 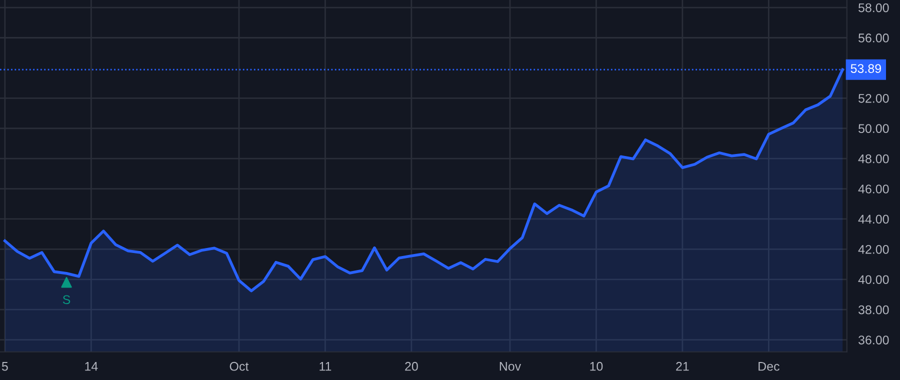 I want to click on y-tick-label: 56.00, so click(x=873, y=38).